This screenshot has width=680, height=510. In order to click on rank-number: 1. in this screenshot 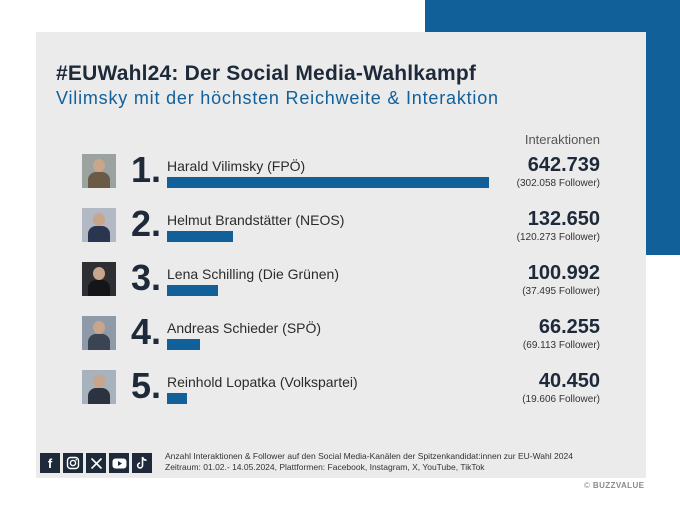, I will do `click(146, 169)`.